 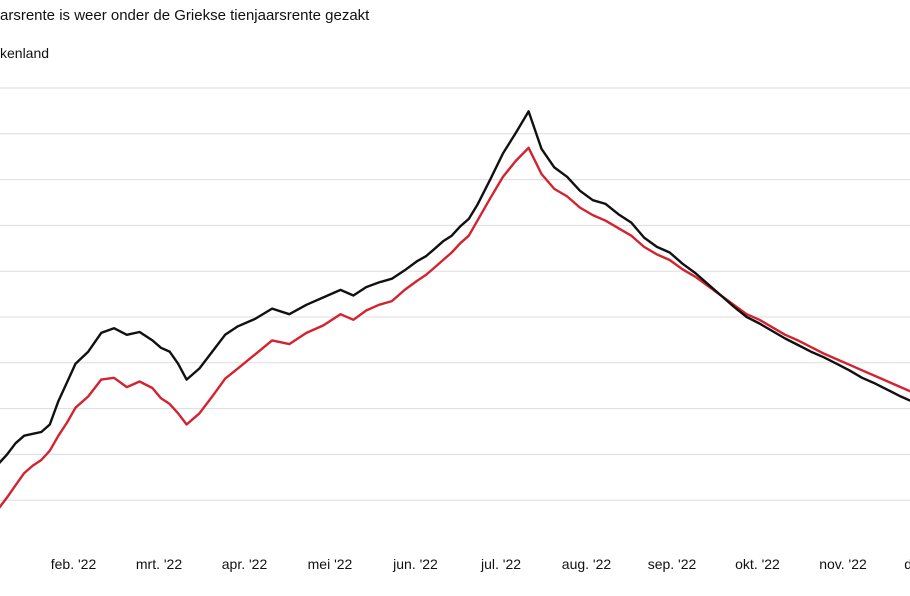 I want to click on x-tick-label: mrt. '22, so click(x=159, y=564).